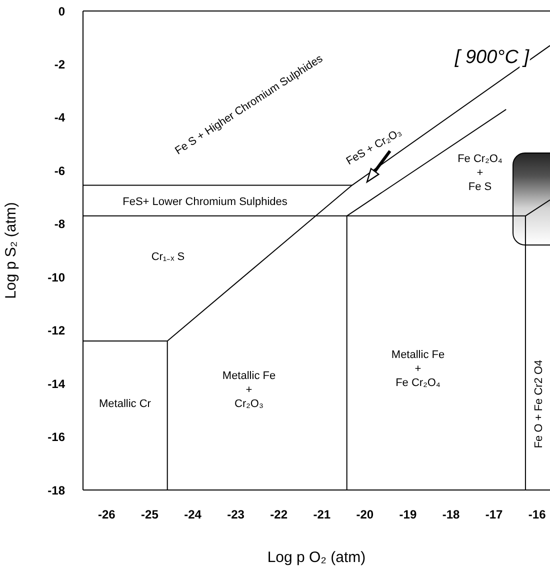 This screenshot has height=570, width=550. I want to click on y-tick-label: -6, so click(60, 171).